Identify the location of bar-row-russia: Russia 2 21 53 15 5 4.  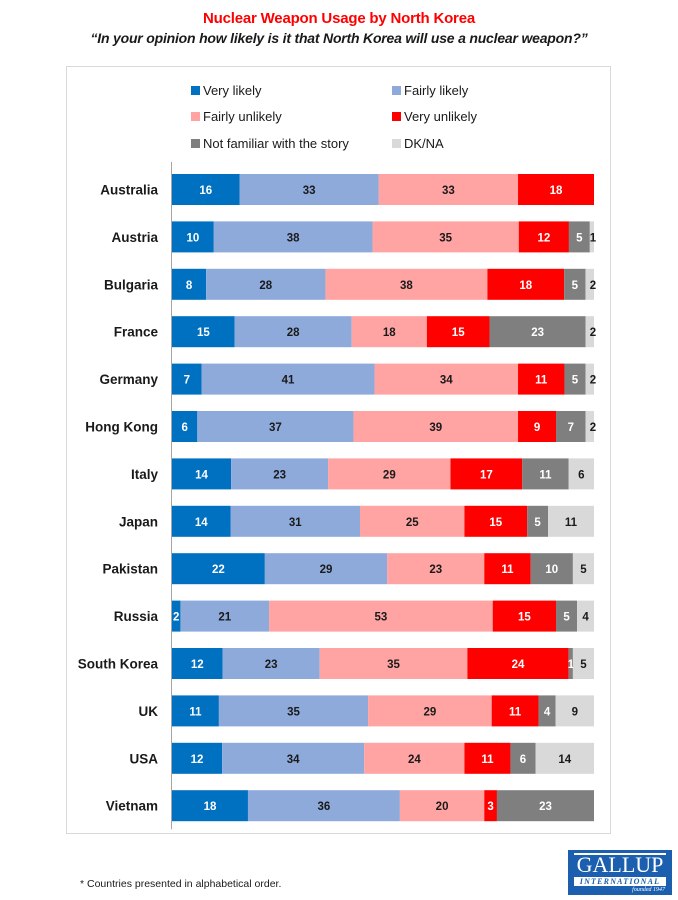
(354, 616).